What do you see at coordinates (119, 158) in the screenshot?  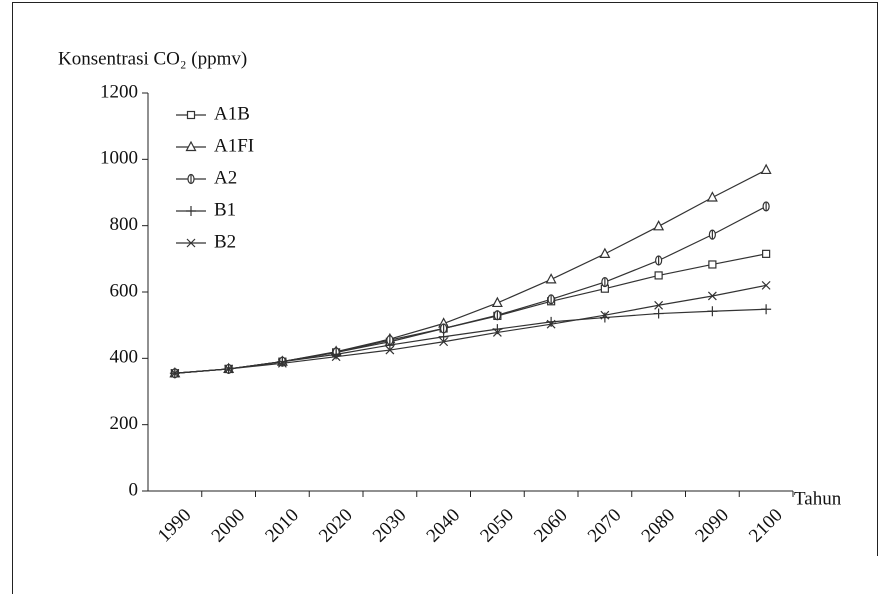 I see `y-tick-label: 1000` at bounding box center [119, 158].